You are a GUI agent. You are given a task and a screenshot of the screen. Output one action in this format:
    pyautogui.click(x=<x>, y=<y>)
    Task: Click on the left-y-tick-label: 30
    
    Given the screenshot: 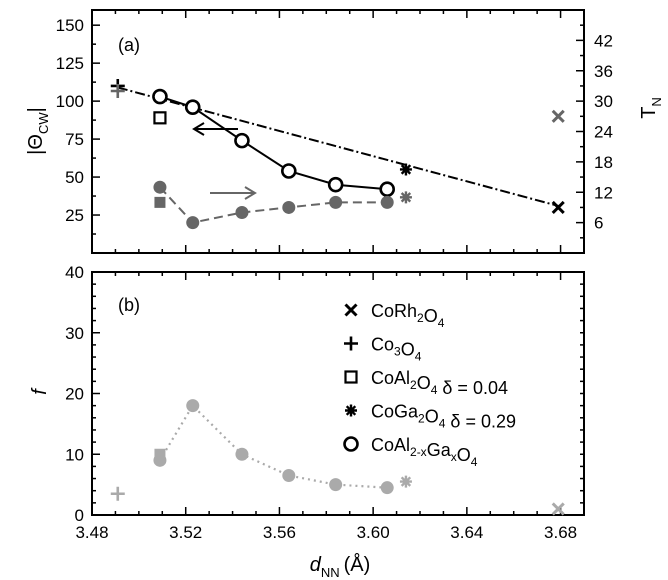 What is the action you would take?
    pyautogui.click(x=74, y=333)
    